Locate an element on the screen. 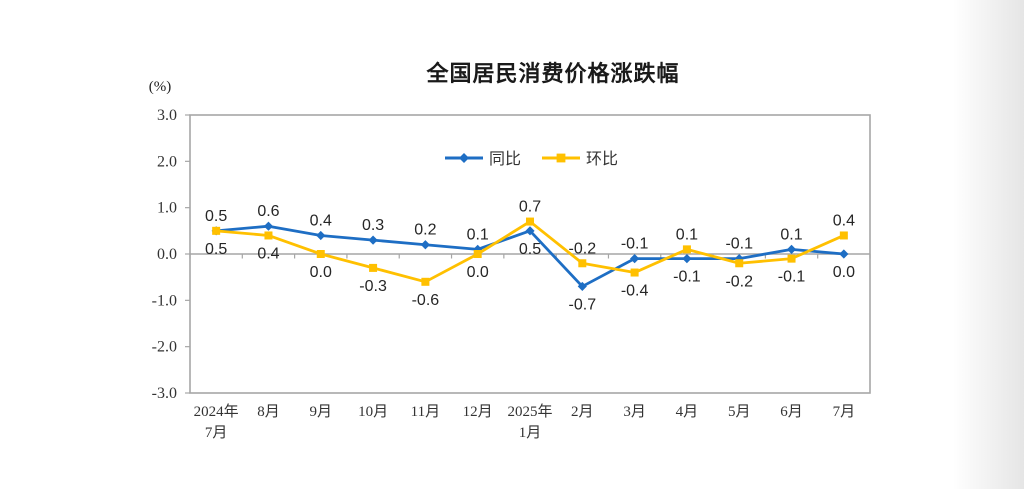  data-label-above: 0.7 is located at coordinates (530, 207).